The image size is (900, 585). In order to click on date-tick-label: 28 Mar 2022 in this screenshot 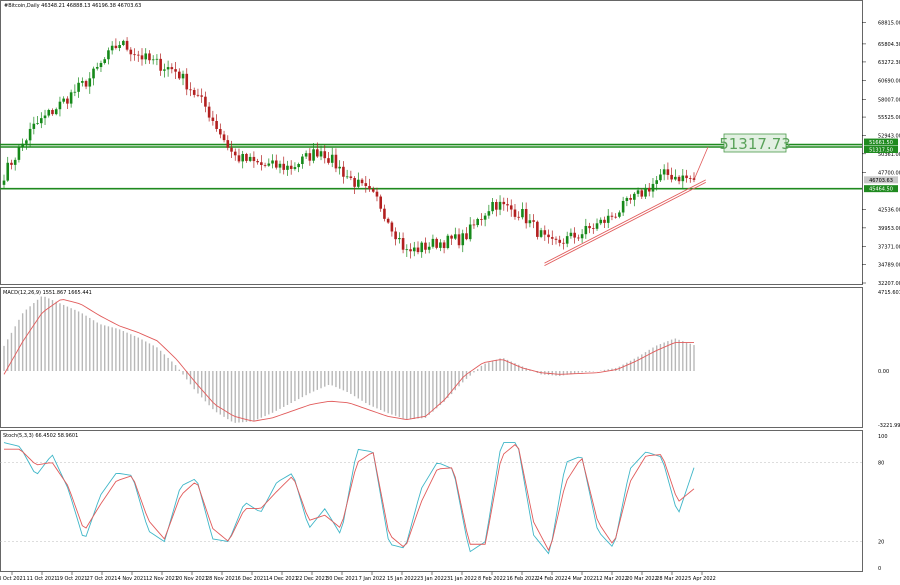, I will do `click(672, 579)`.